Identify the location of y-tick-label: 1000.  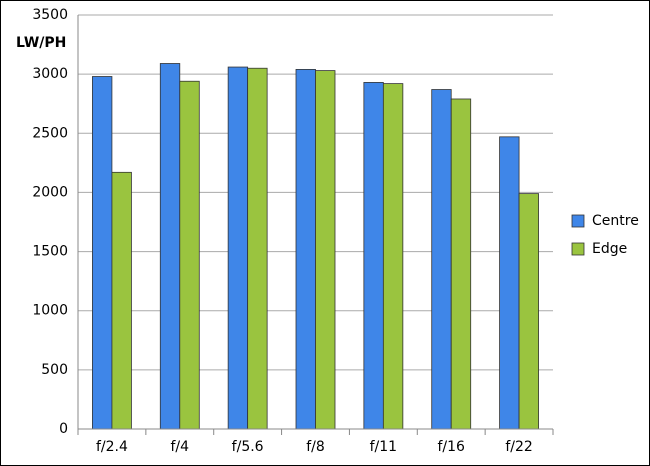
(50, 311).